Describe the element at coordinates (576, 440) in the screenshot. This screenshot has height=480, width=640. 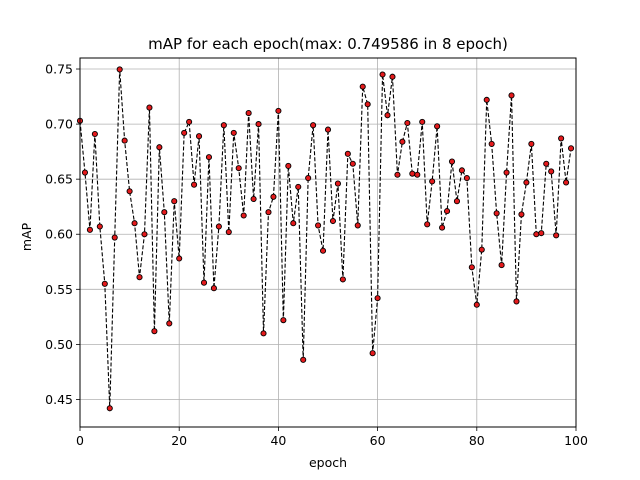
I see `x-tick-label: 100` at that location.